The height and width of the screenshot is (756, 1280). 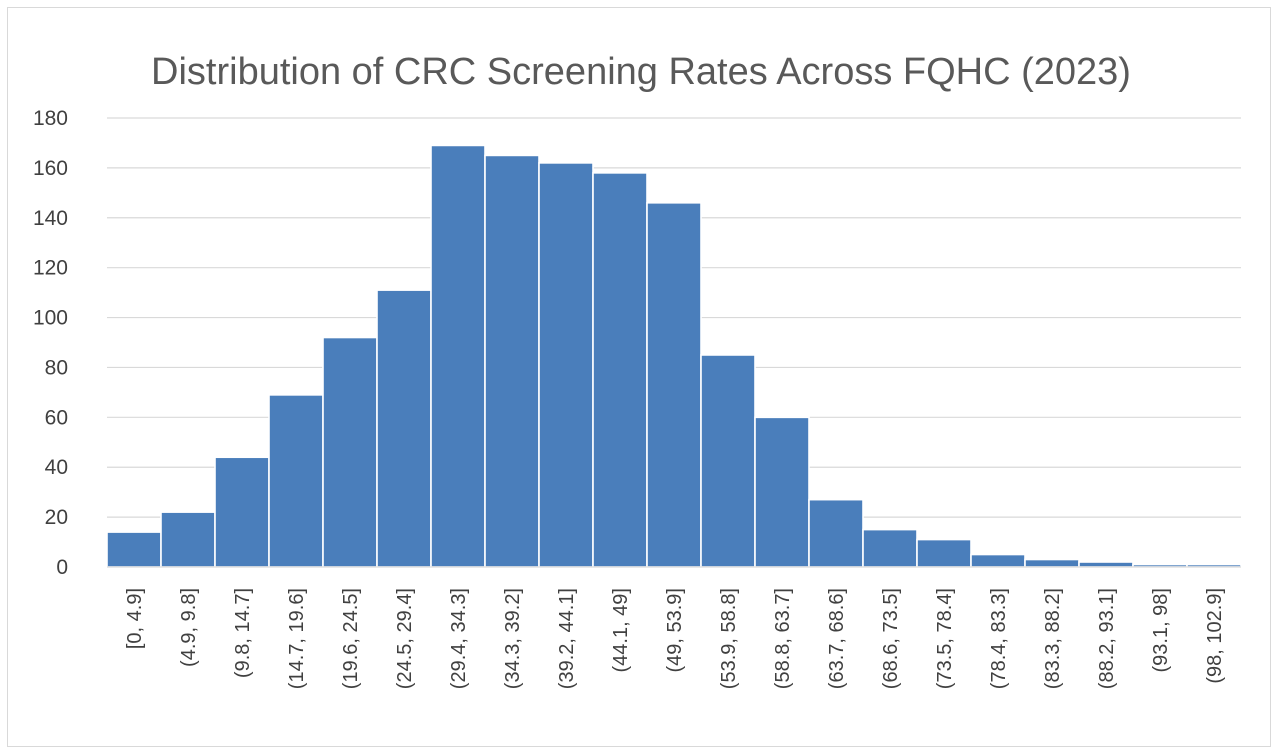 I want to click on x-tick-label: (14.7, 19.6], so click(x=297, y=638).